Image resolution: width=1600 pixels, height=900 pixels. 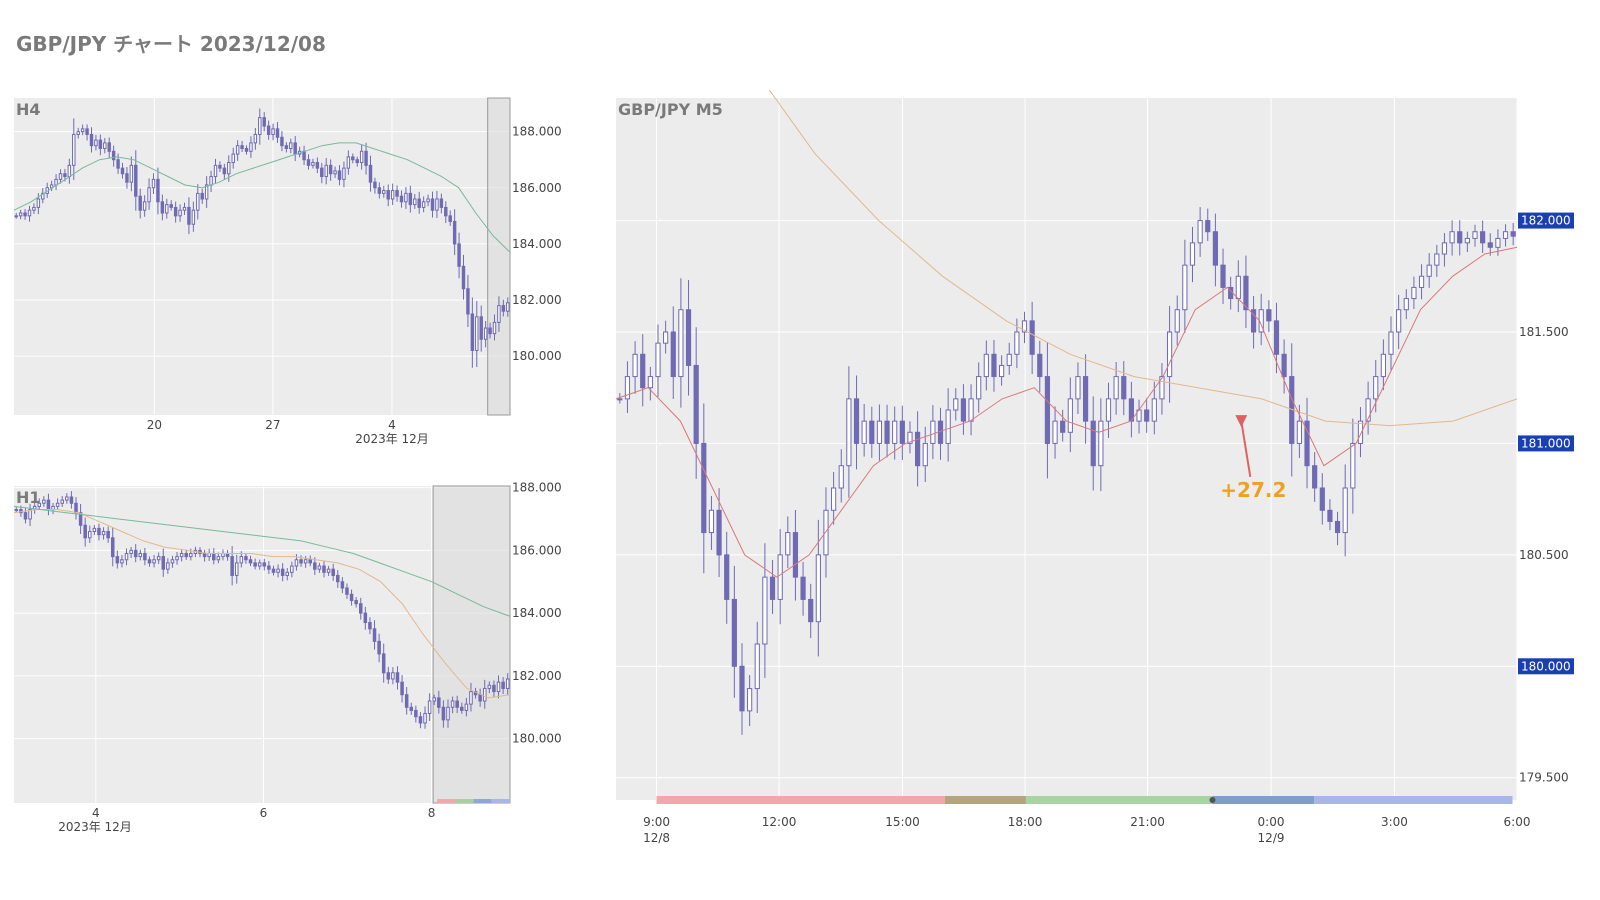 I want to click on m5-x-tick-label: 3:00, so click(x=1394, y=822).